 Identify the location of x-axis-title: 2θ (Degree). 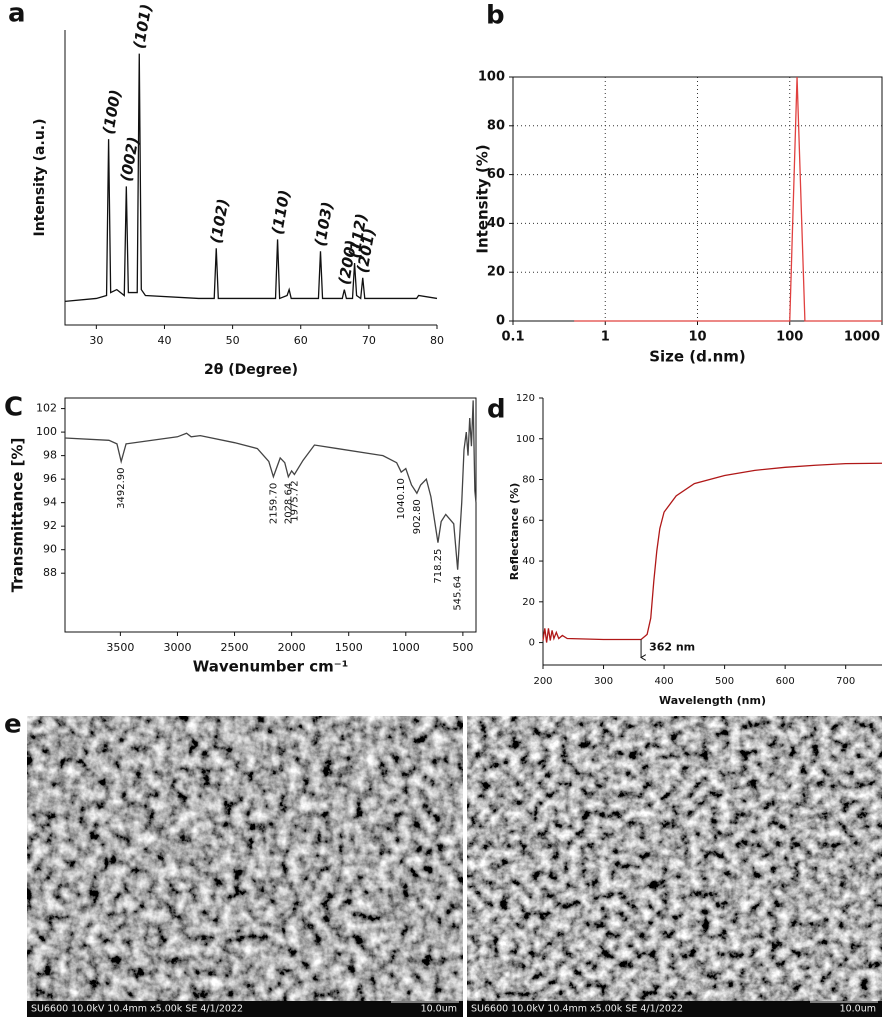
(251, 370).